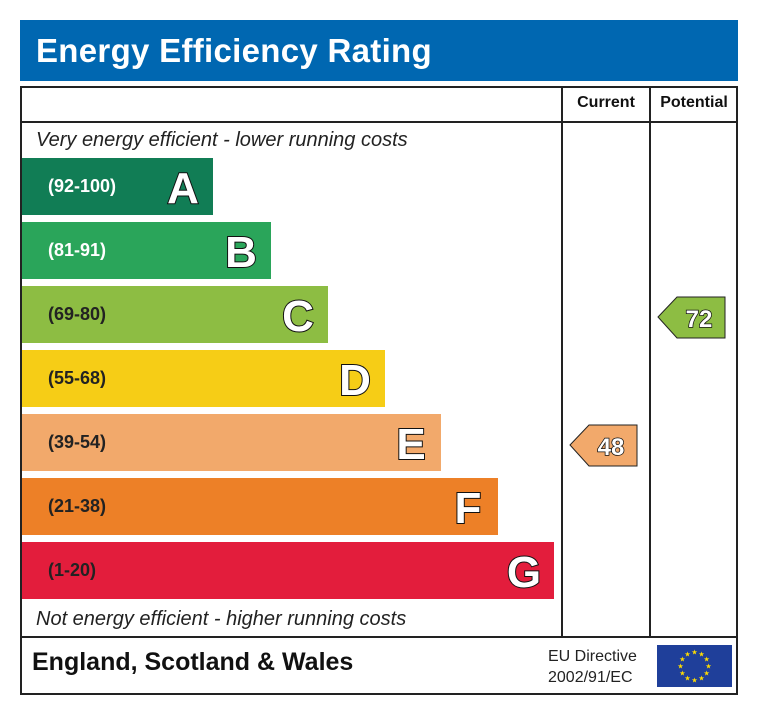 The height and width of the screenshot is (715, 760). Describe the element at coordinates (590, 677) in the screenshot. I see `directive-line2: 2002/91/EC` at that location.